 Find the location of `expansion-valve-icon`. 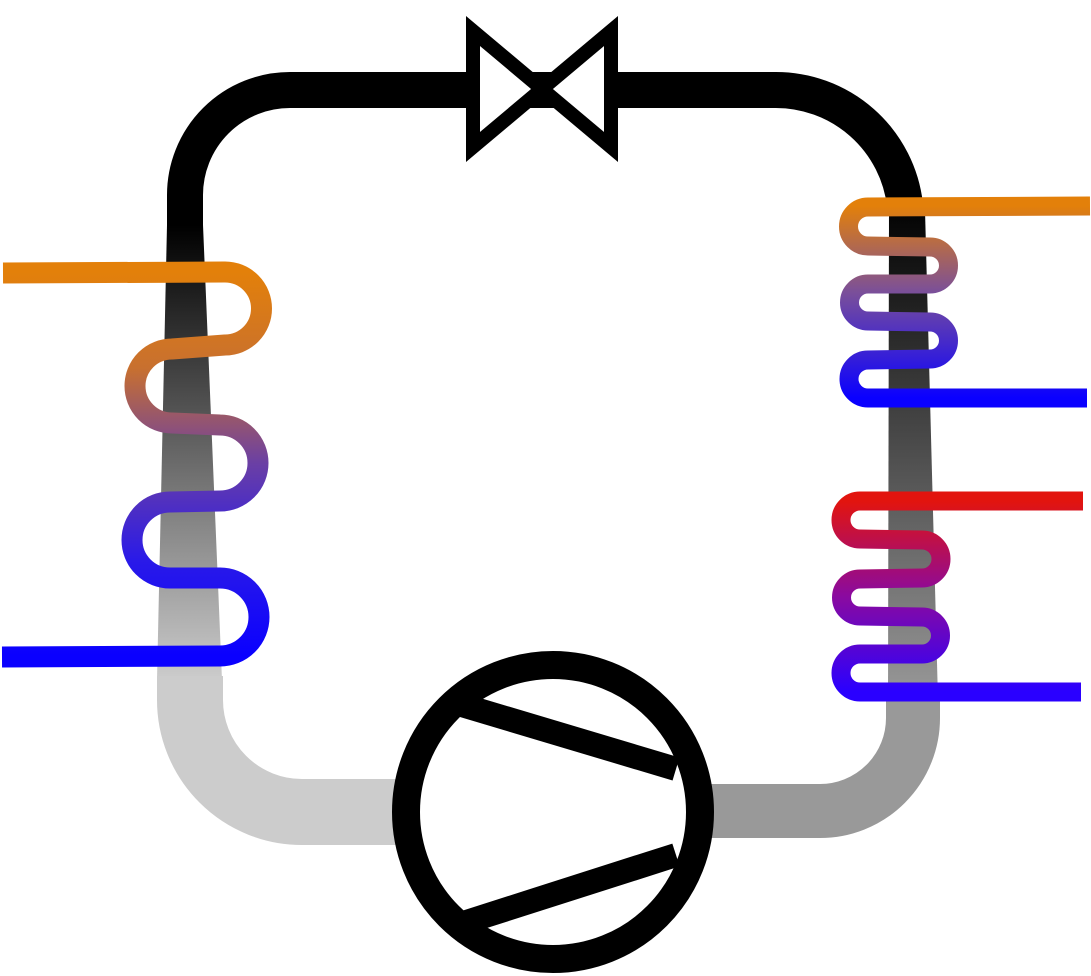

expansion-valve-icon is located at coordinates (542, 89).